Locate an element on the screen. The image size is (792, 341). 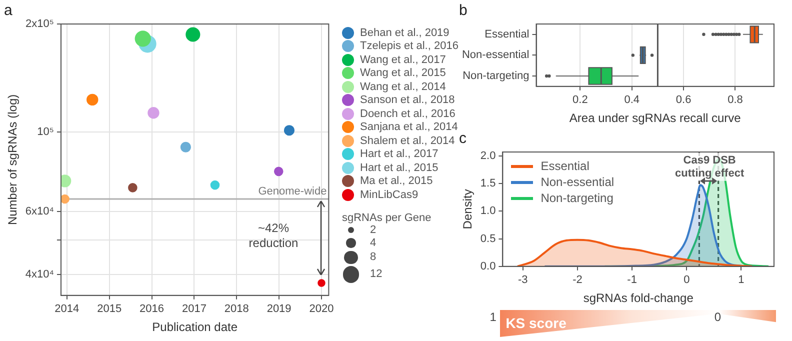
x-axis-title: Area under sgRNAs recall curve is located at coordinates (655, 118).